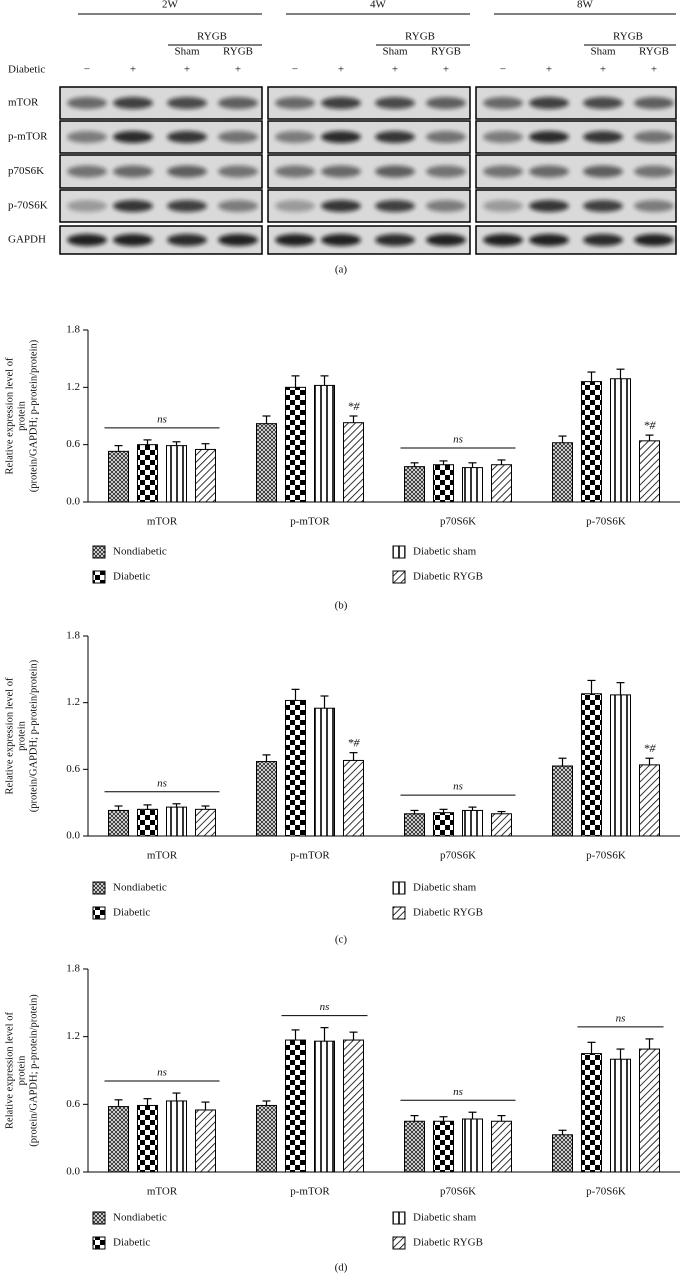  Describe the element at coordinates (295, 70) in the screenshot. I see `sign: −` at that location.